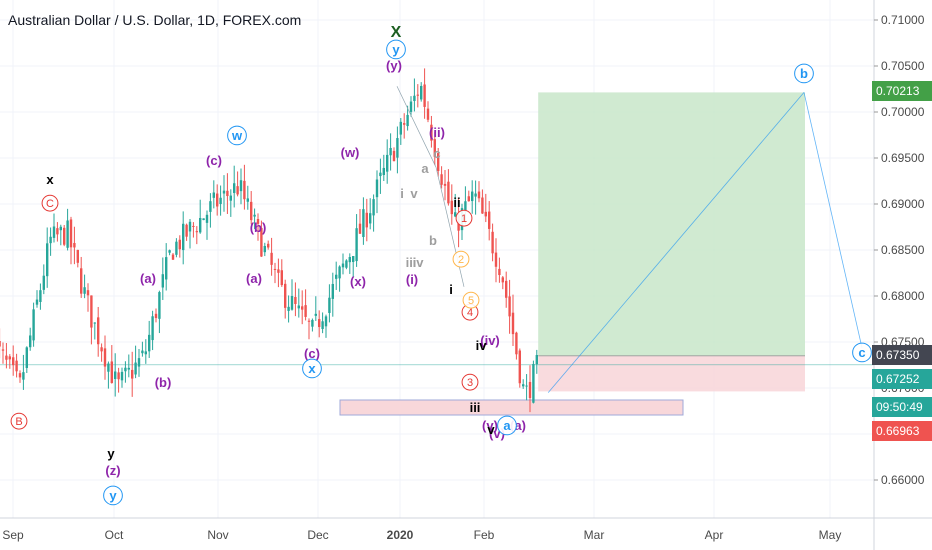 Image resolution: width=932 pixels, height=550 pixels. Describe the element at coordinates (903, 204) in the screenshot. I see `price-tick-4: 0.69000` at that location.